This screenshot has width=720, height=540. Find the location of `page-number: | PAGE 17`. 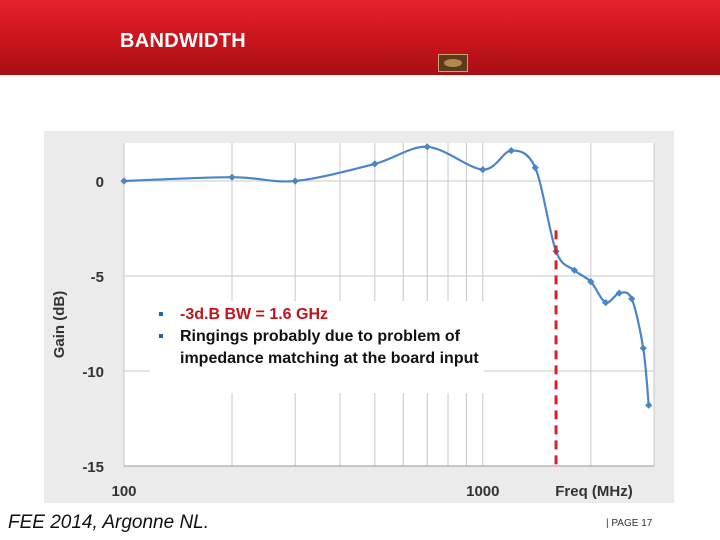

page-number: | PAGE 17 is located at coordinates (629, 523).